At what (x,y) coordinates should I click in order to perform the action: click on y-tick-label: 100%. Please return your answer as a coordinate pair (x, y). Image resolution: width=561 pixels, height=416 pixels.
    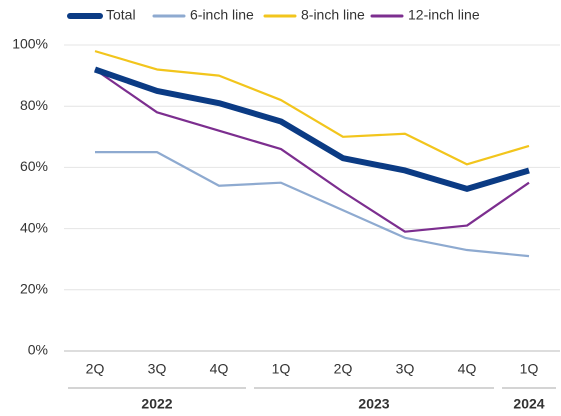
    Looking at the image, I should click on (30, 44).